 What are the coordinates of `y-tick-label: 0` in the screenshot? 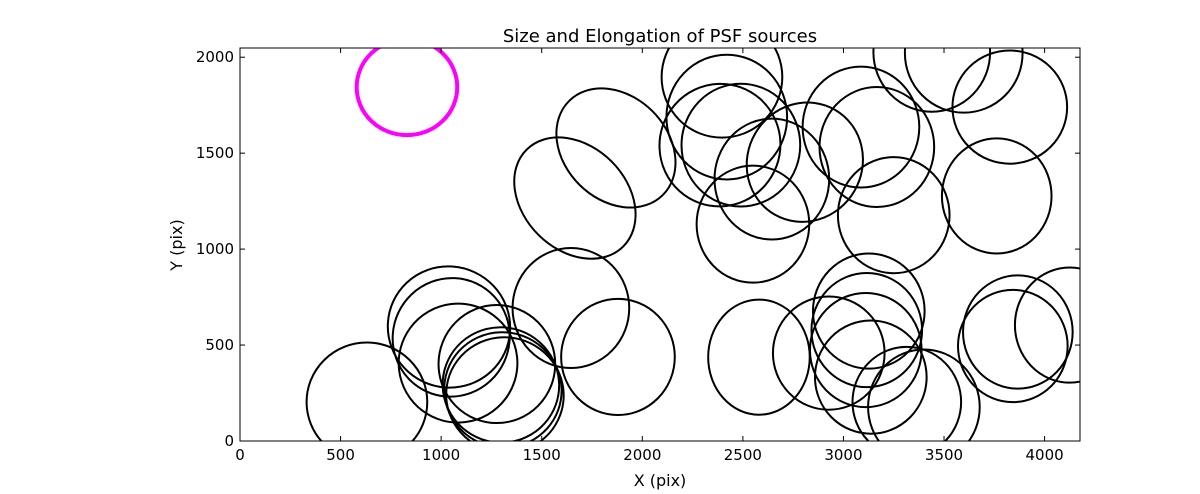 It's located at (229, 441).